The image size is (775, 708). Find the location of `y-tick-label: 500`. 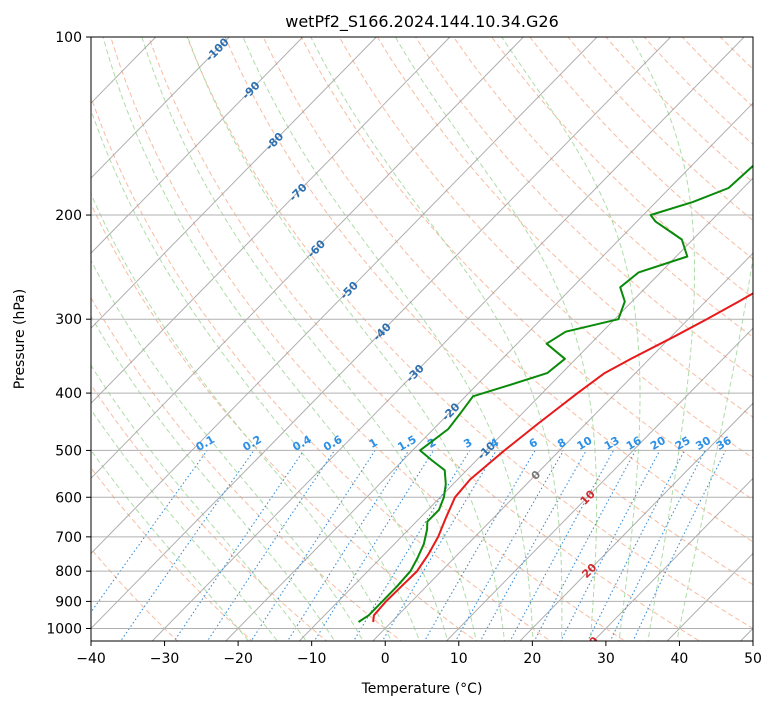

y-tick-label: 500 is located at coordinates (68, 451).